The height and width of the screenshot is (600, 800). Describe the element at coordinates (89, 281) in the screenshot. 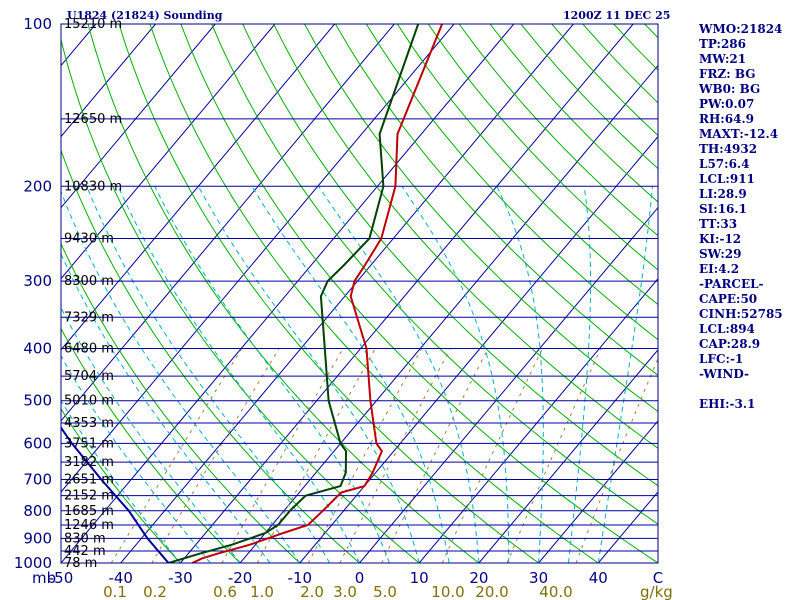

I see `height-label: 8300 m` at that location.